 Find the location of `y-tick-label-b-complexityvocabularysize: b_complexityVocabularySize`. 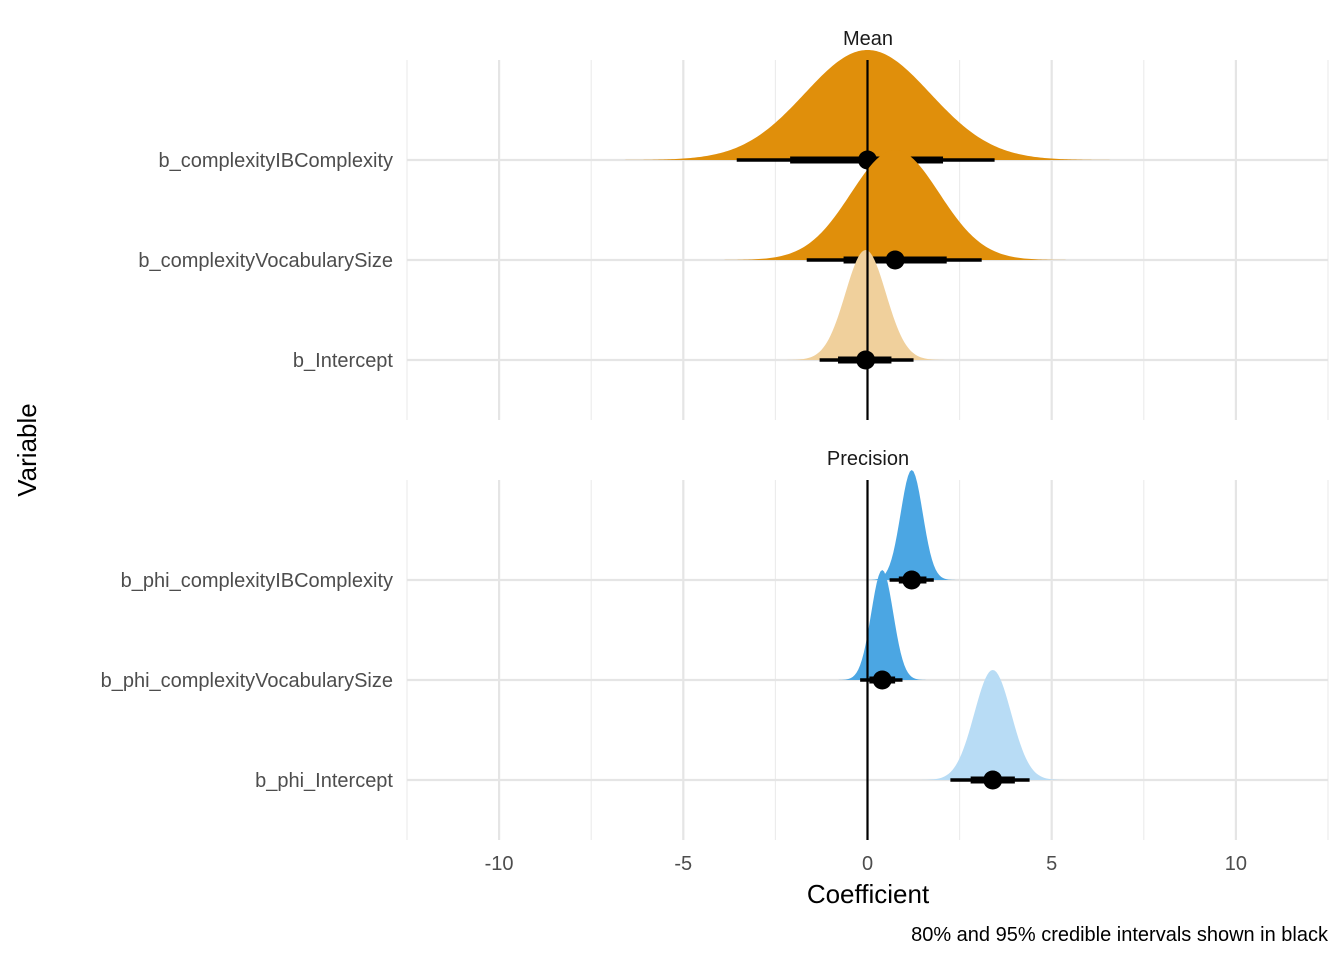

y-tick-label-b-complexityvocabularysize: b_complexityVocabularySize is located at coordinates (265, 261).